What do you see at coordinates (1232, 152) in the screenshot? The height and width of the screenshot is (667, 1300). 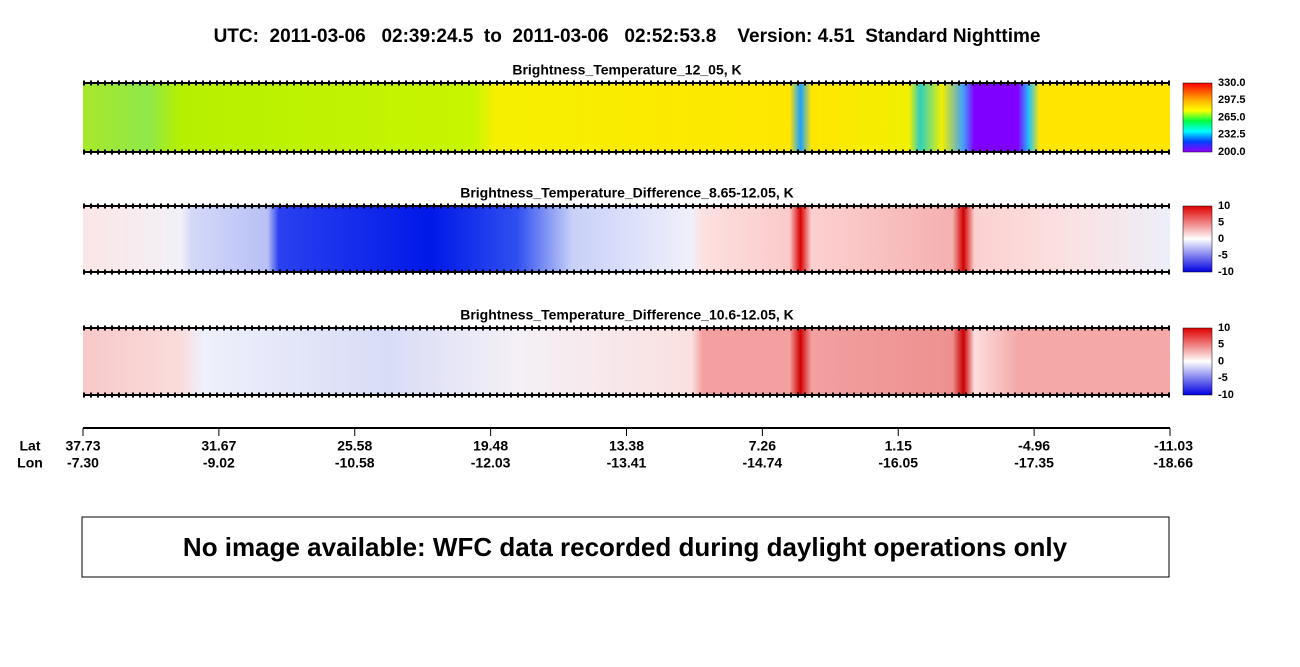 I see `colorbar-label: 200.0` at bounding box center [1232, 152].